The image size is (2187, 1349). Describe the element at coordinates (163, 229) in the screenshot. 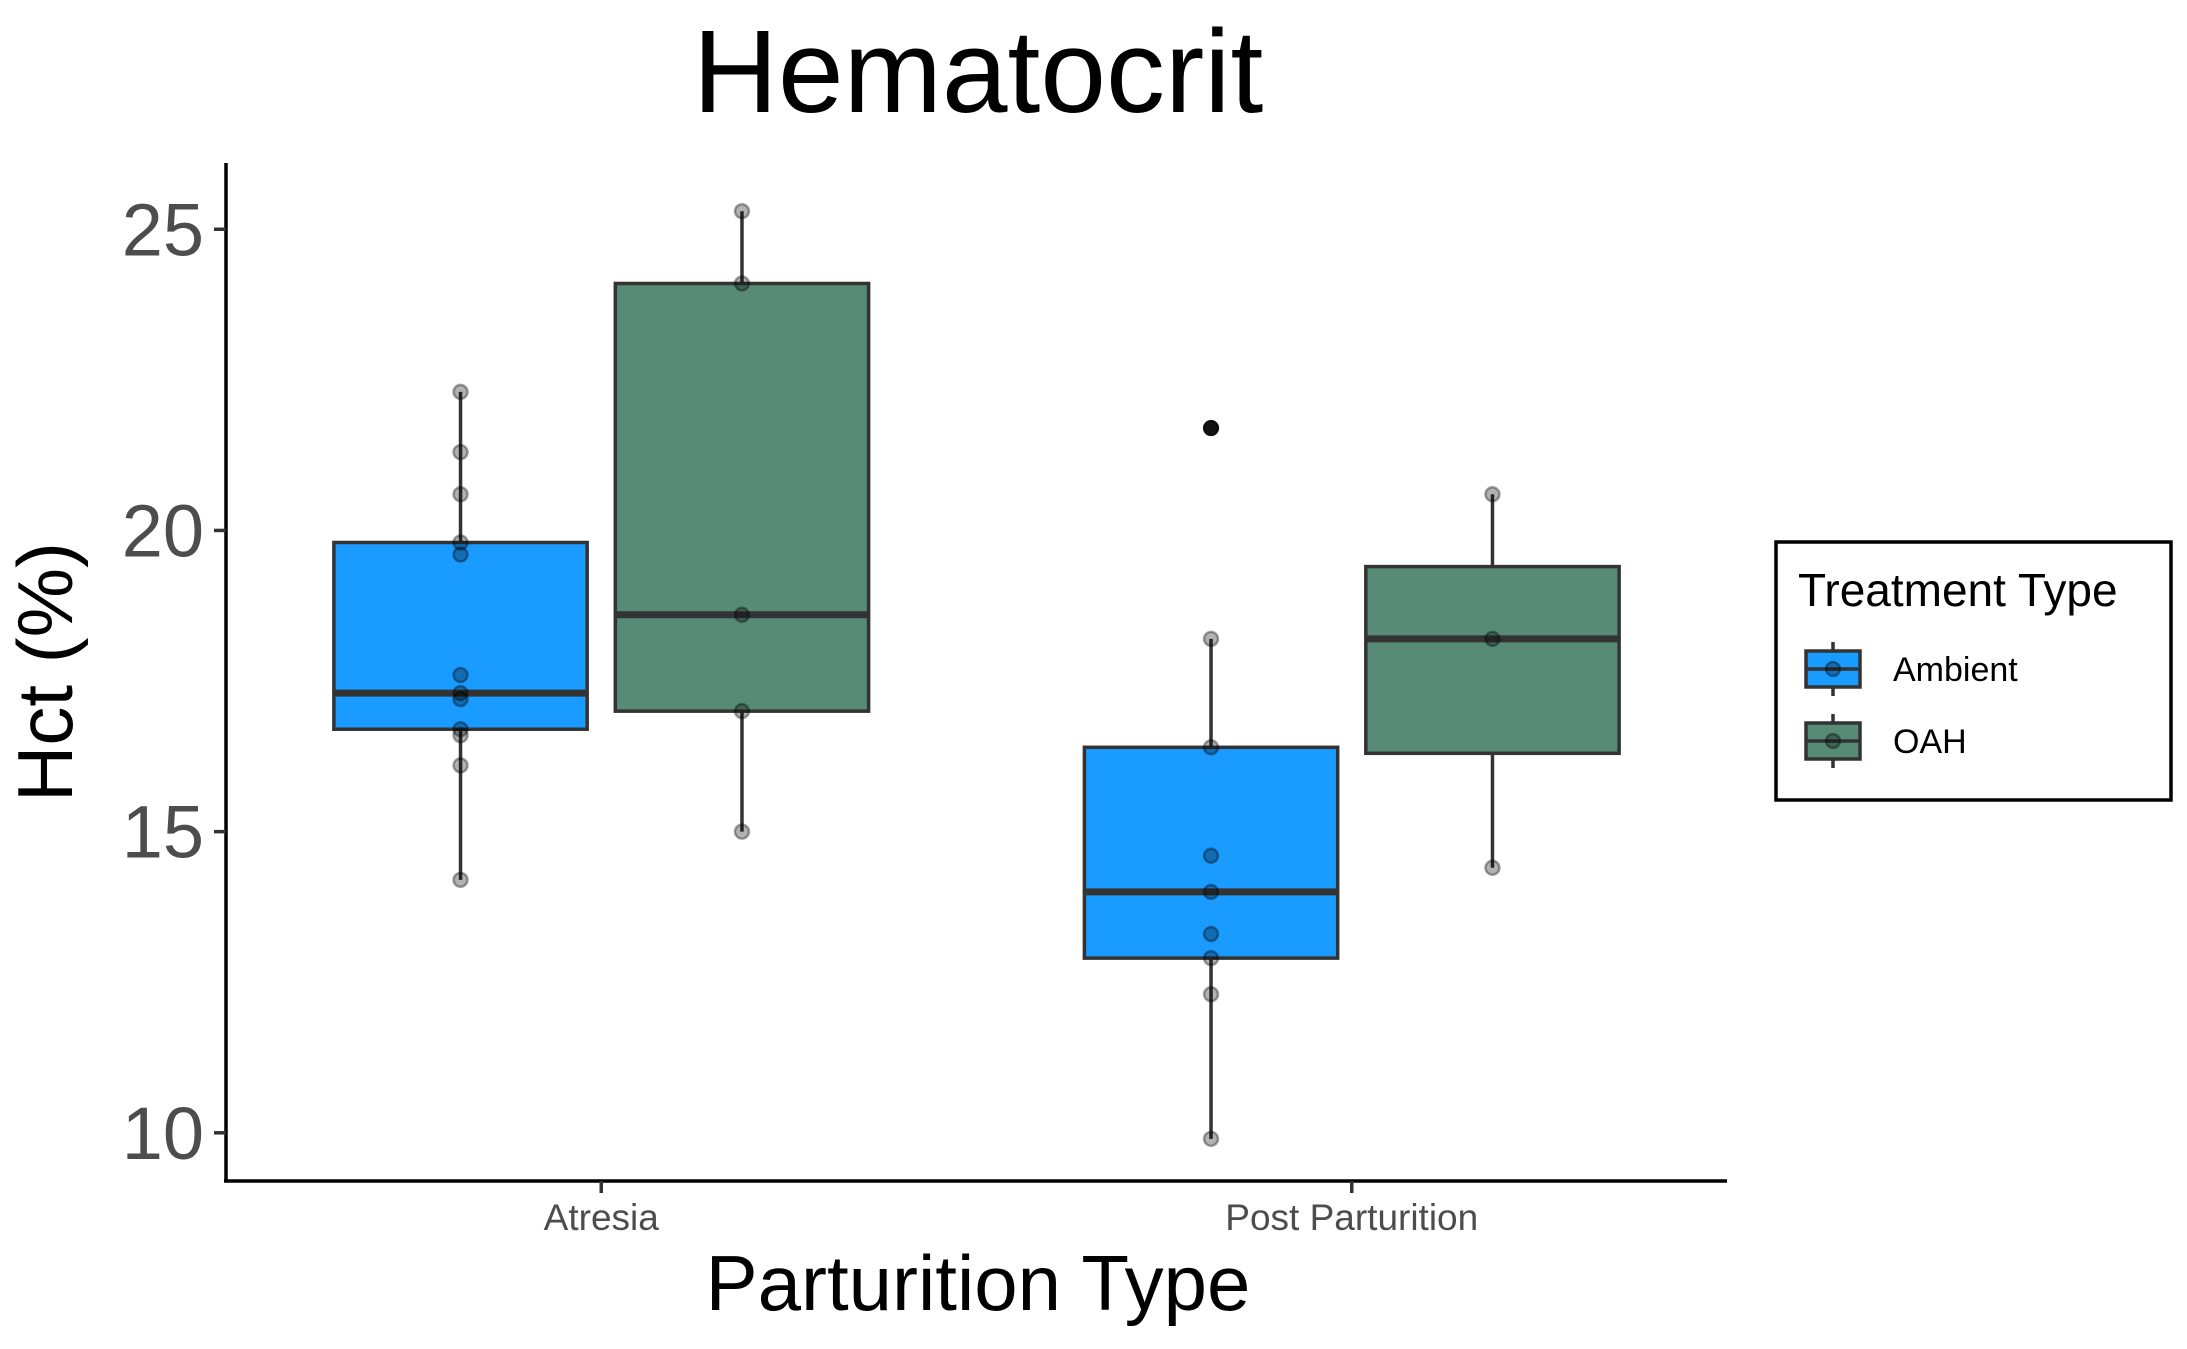

I see `y-tick-label: 25` at that location.